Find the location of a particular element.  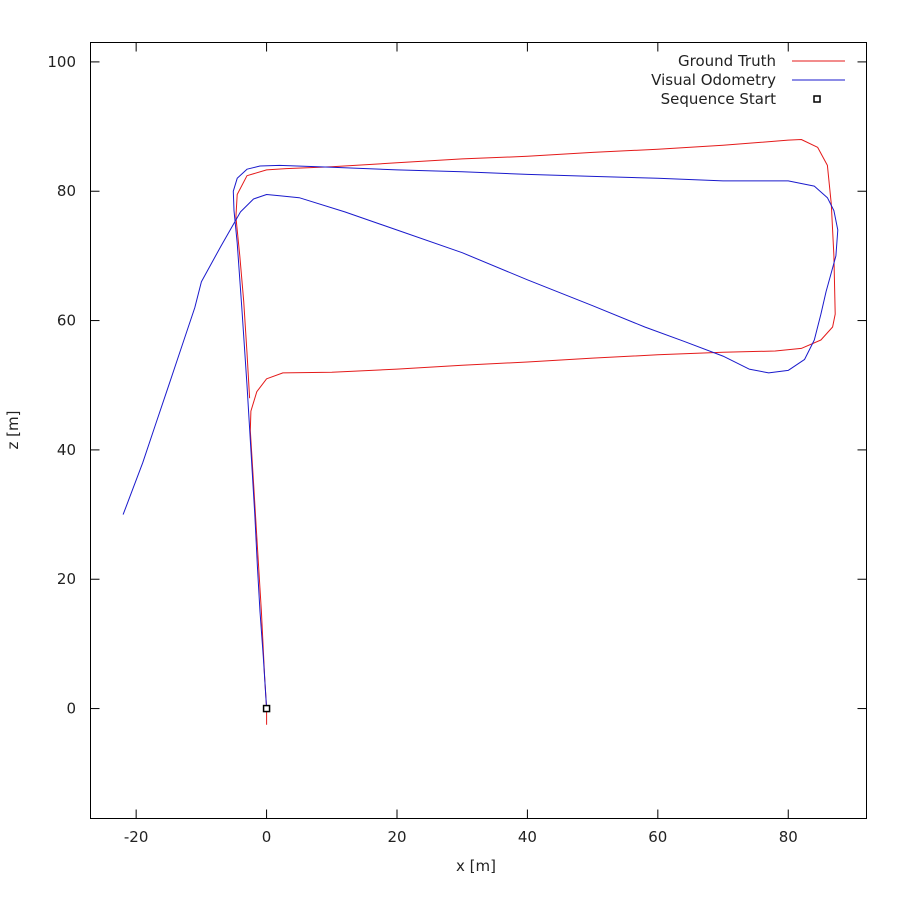

x-tick-label: 80 is located at coordinates (788, 837).